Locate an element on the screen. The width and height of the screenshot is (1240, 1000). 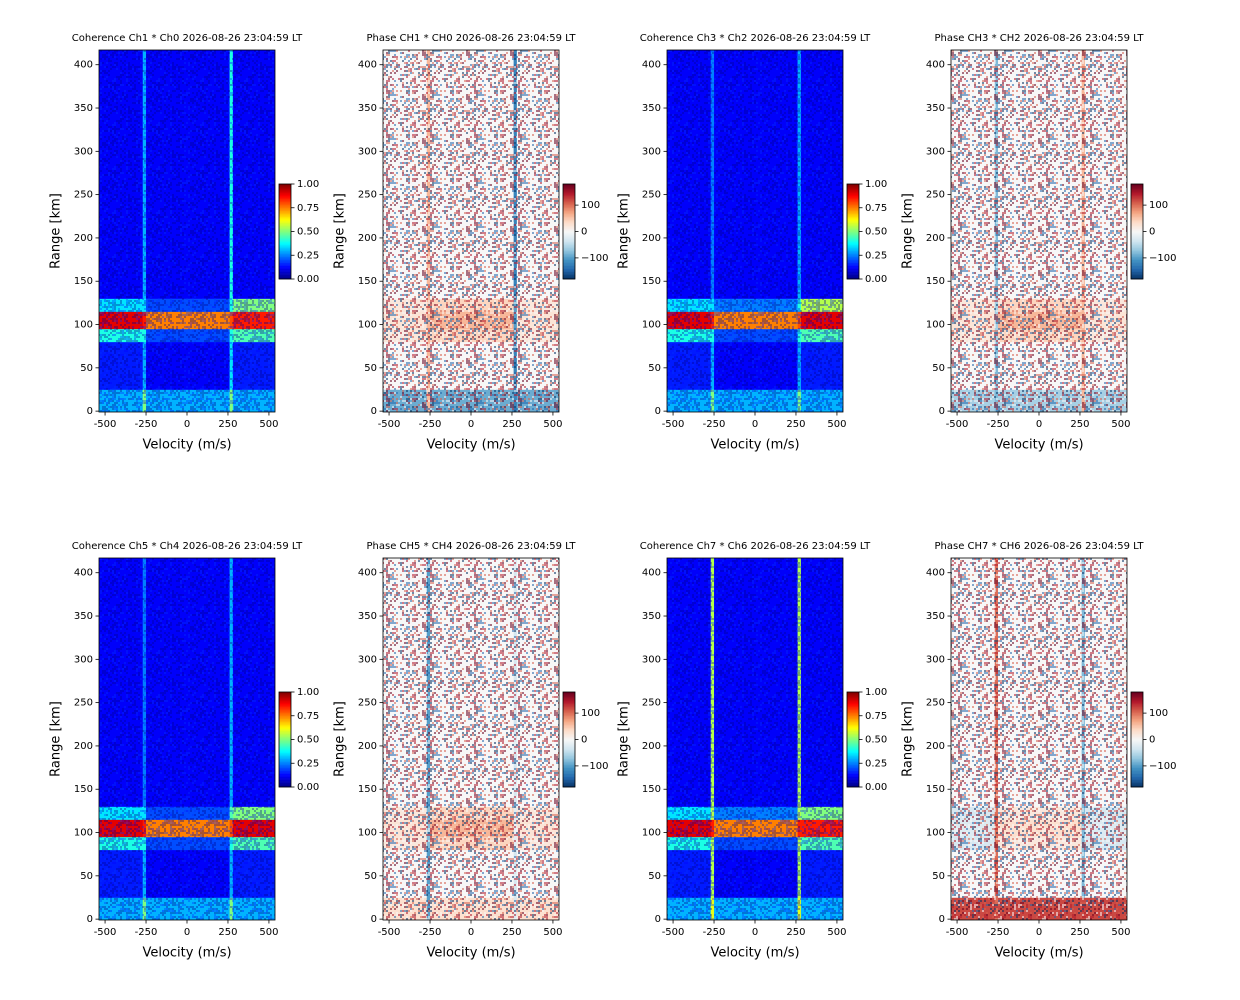
colorbar-tick-label: 0.00 is located at coordinates (308, 787).